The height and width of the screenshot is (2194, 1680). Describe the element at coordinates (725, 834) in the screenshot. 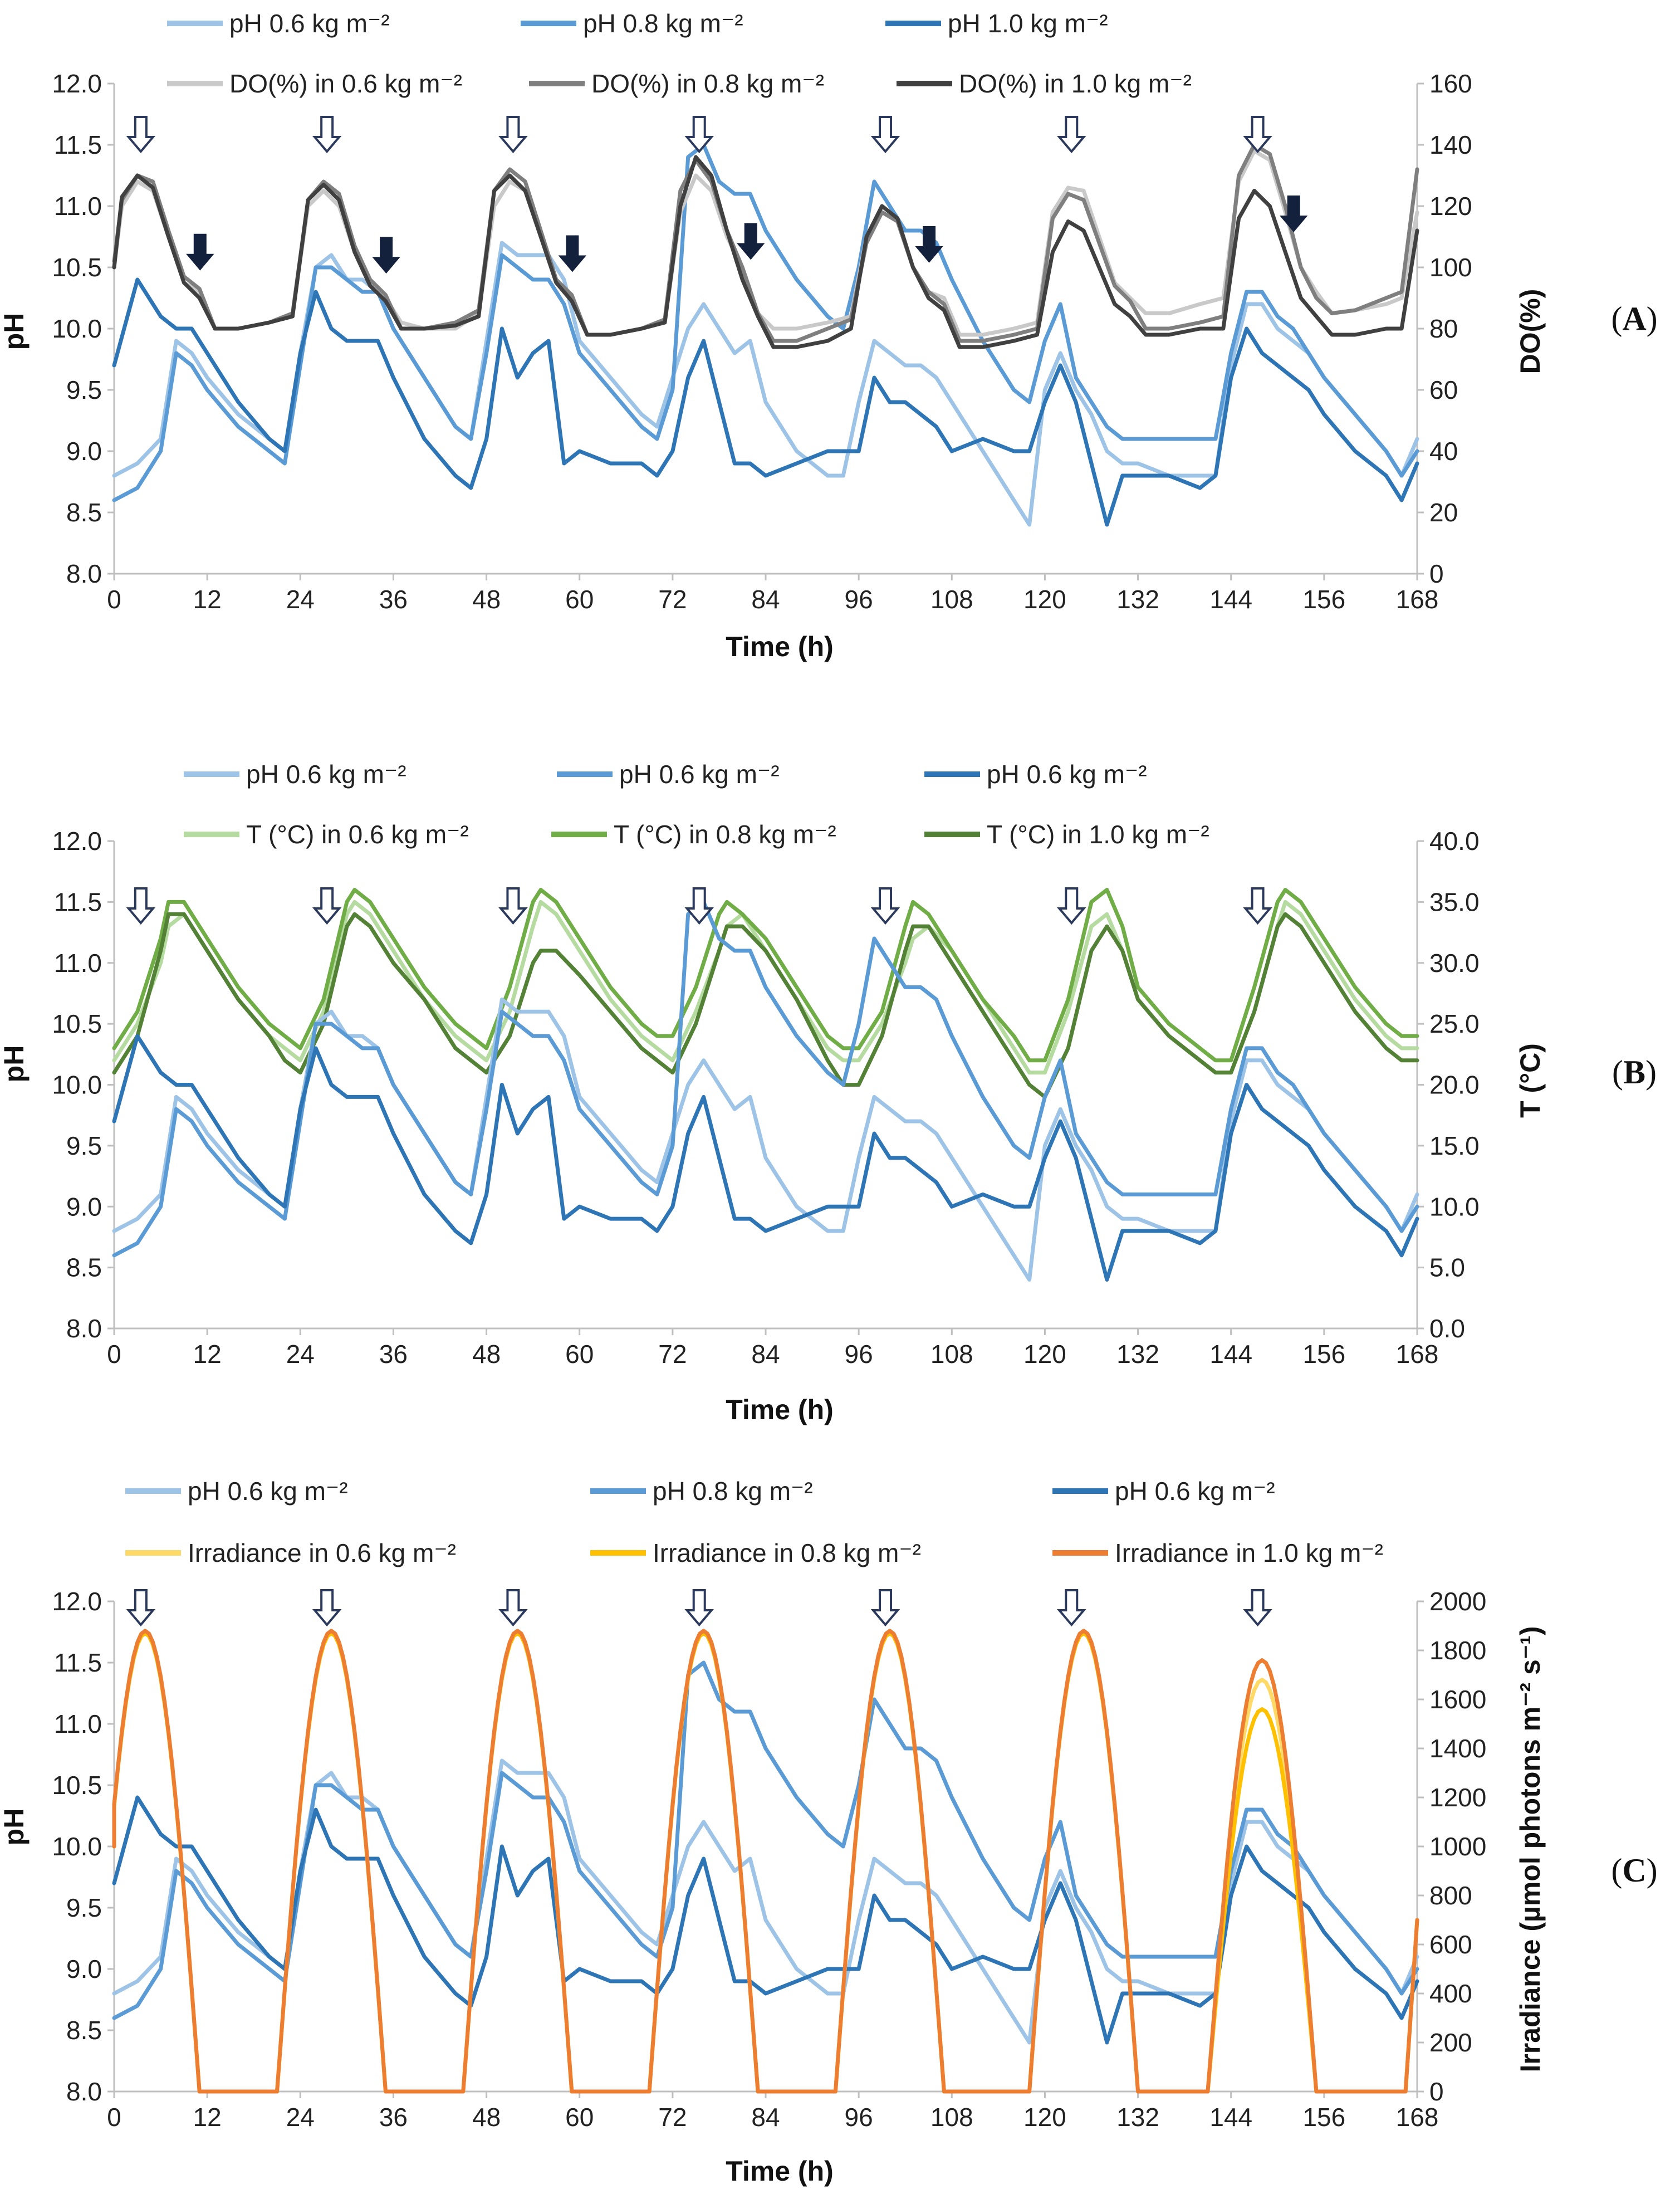

I see `legend-label-t-0-8: T (°C) in 0.8 kg m⁻²` at that location.